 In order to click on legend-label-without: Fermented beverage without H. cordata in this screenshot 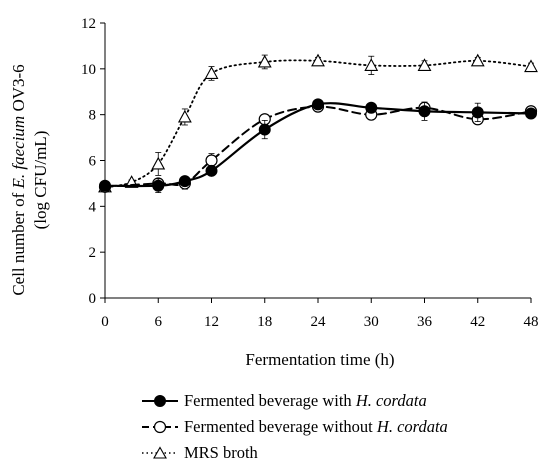, I will do `click(316, 426)`.